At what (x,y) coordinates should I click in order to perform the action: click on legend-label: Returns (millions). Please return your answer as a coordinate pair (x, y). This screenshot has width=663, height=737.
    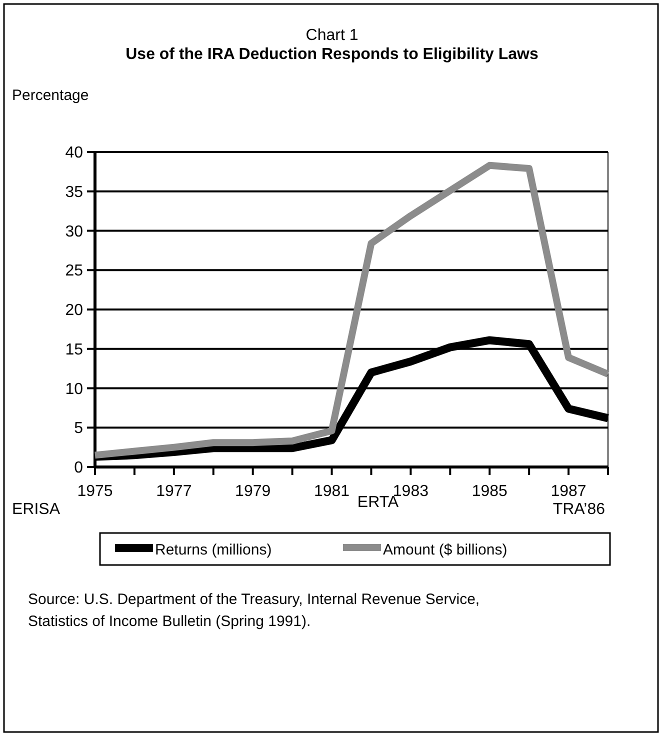
    Looking at the image, I should click on (213, 549).